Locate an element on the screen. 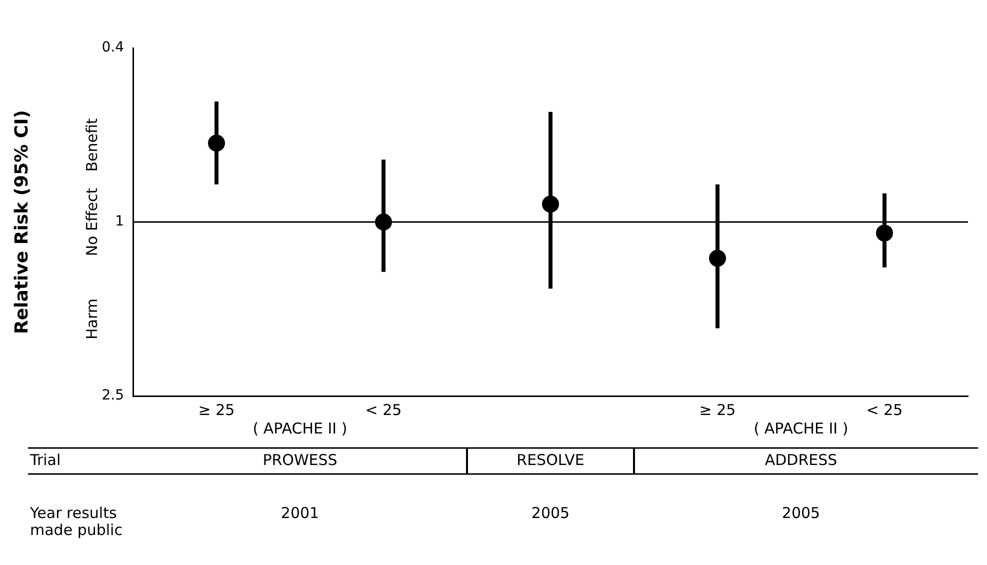  text: Benefit is located at coordinates (91, 145).